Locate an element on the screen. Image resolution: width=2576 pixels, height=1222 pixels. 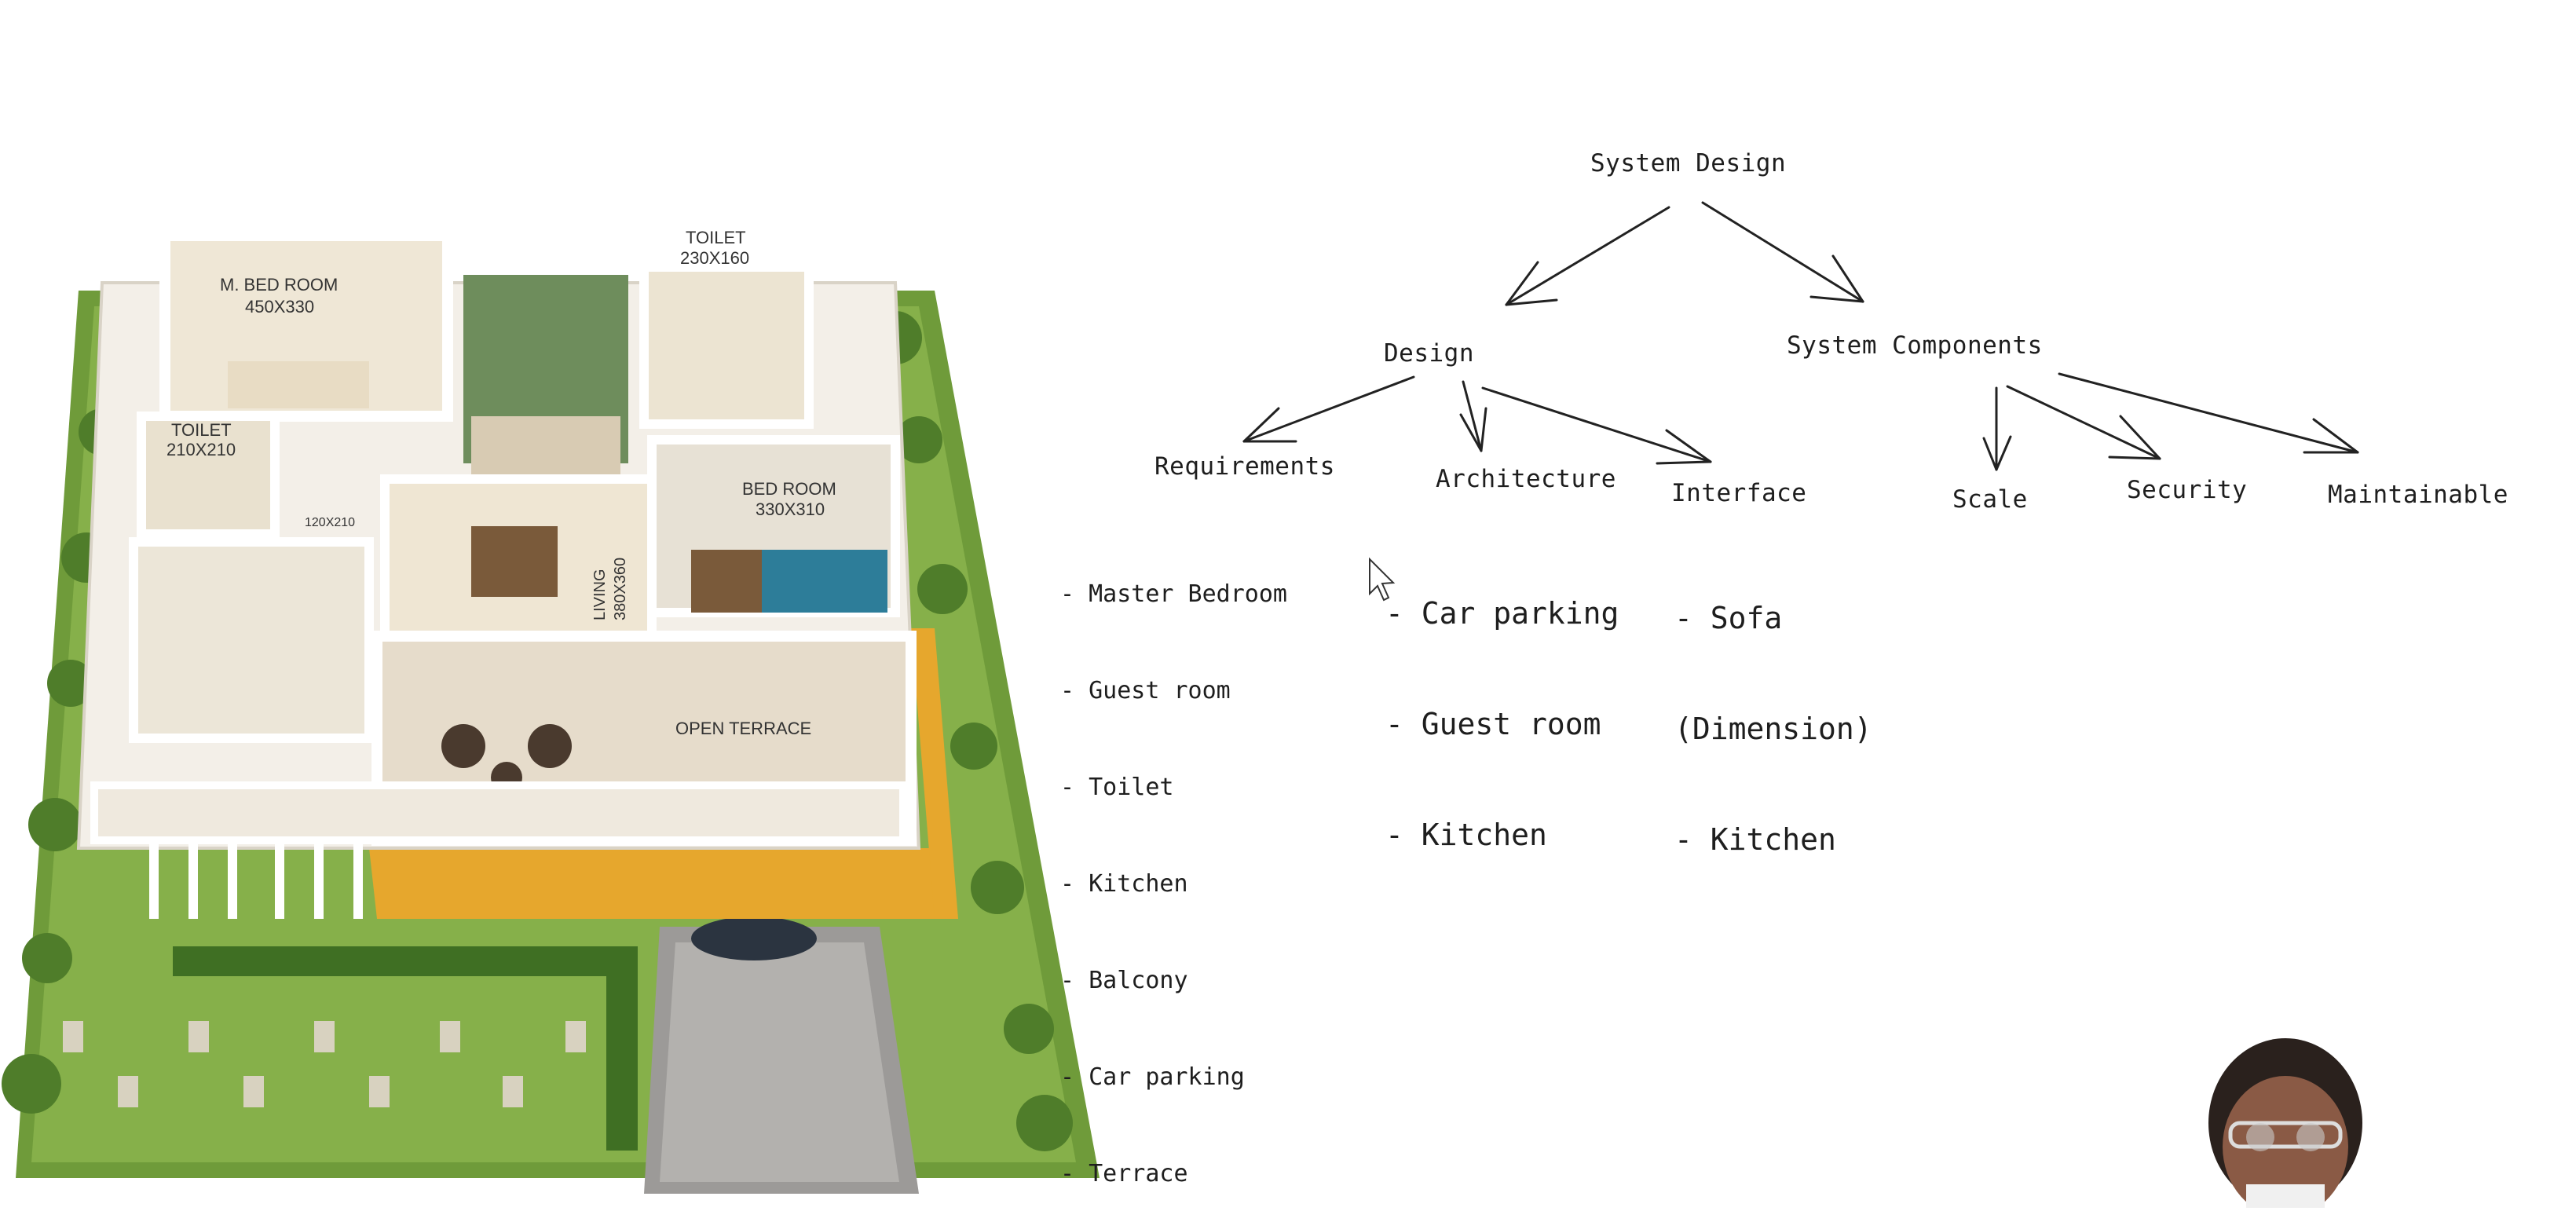
label-bed-room-dim: 330X310 is located at coordinates (791, 509).